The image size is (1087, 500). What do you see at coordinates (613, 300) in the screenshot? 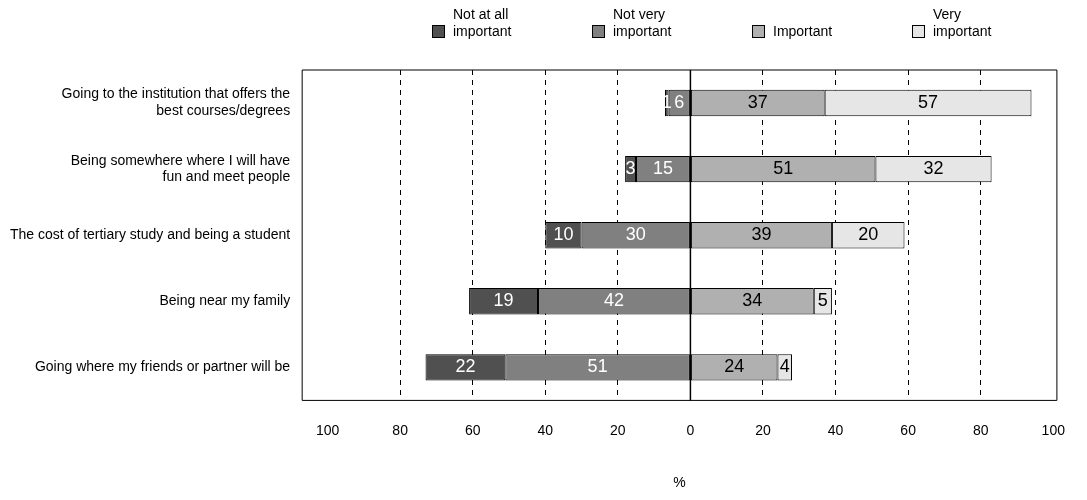
I see `data-label: 42` at bounding box center [613, 300].